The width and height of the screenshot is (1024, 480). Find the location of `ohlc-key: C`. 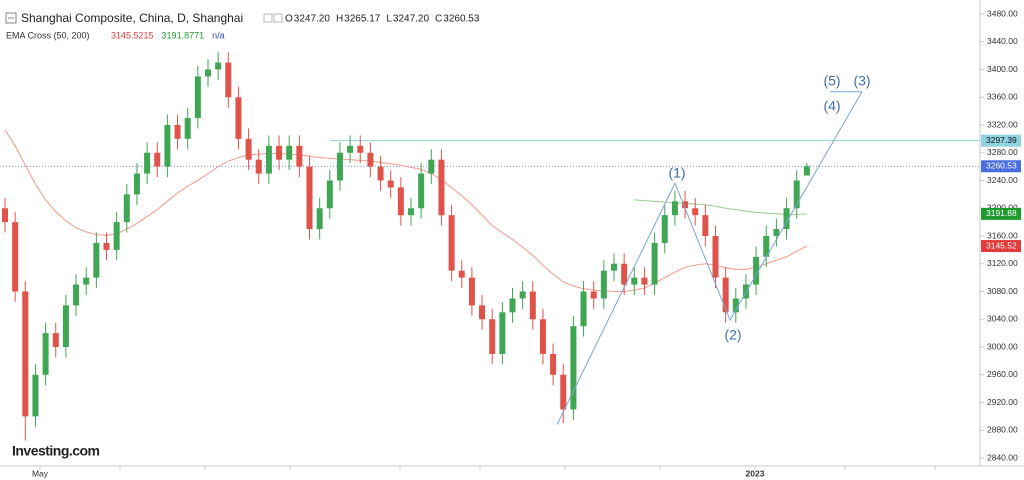

ohlc-key: C is located at coordinates (438, 19).